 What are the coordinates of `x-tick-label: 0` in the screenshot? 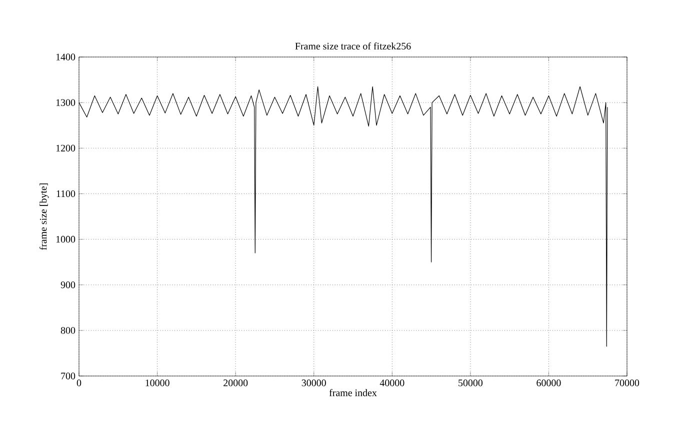 It's located at (79, 383).